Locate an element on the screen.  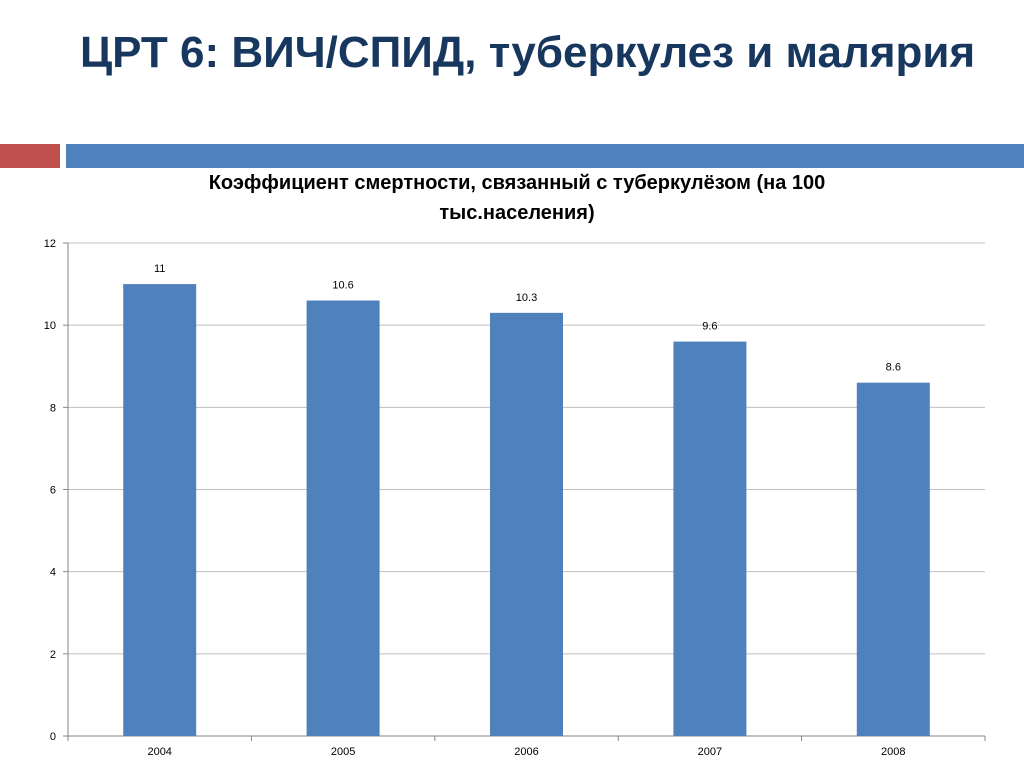
x-tick-label-2006: 2006 is located at coordinates (526, 752).